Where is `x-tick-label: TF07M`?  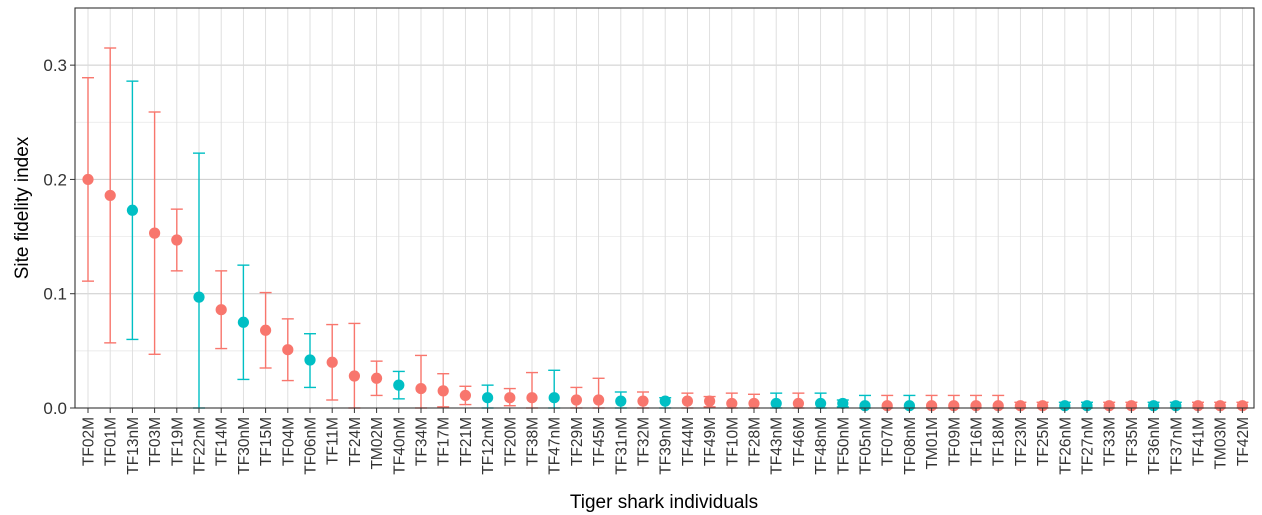
x-tick-label: TF07M is located at coordinates (888, 441).